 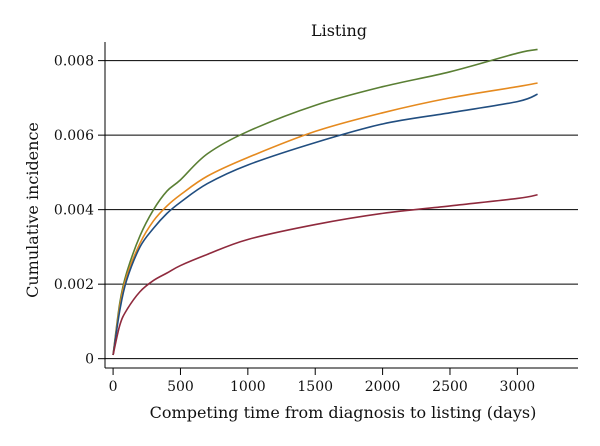 I want to click on y-axis-label: Cumulative incidence, so click(x=32, y=210).